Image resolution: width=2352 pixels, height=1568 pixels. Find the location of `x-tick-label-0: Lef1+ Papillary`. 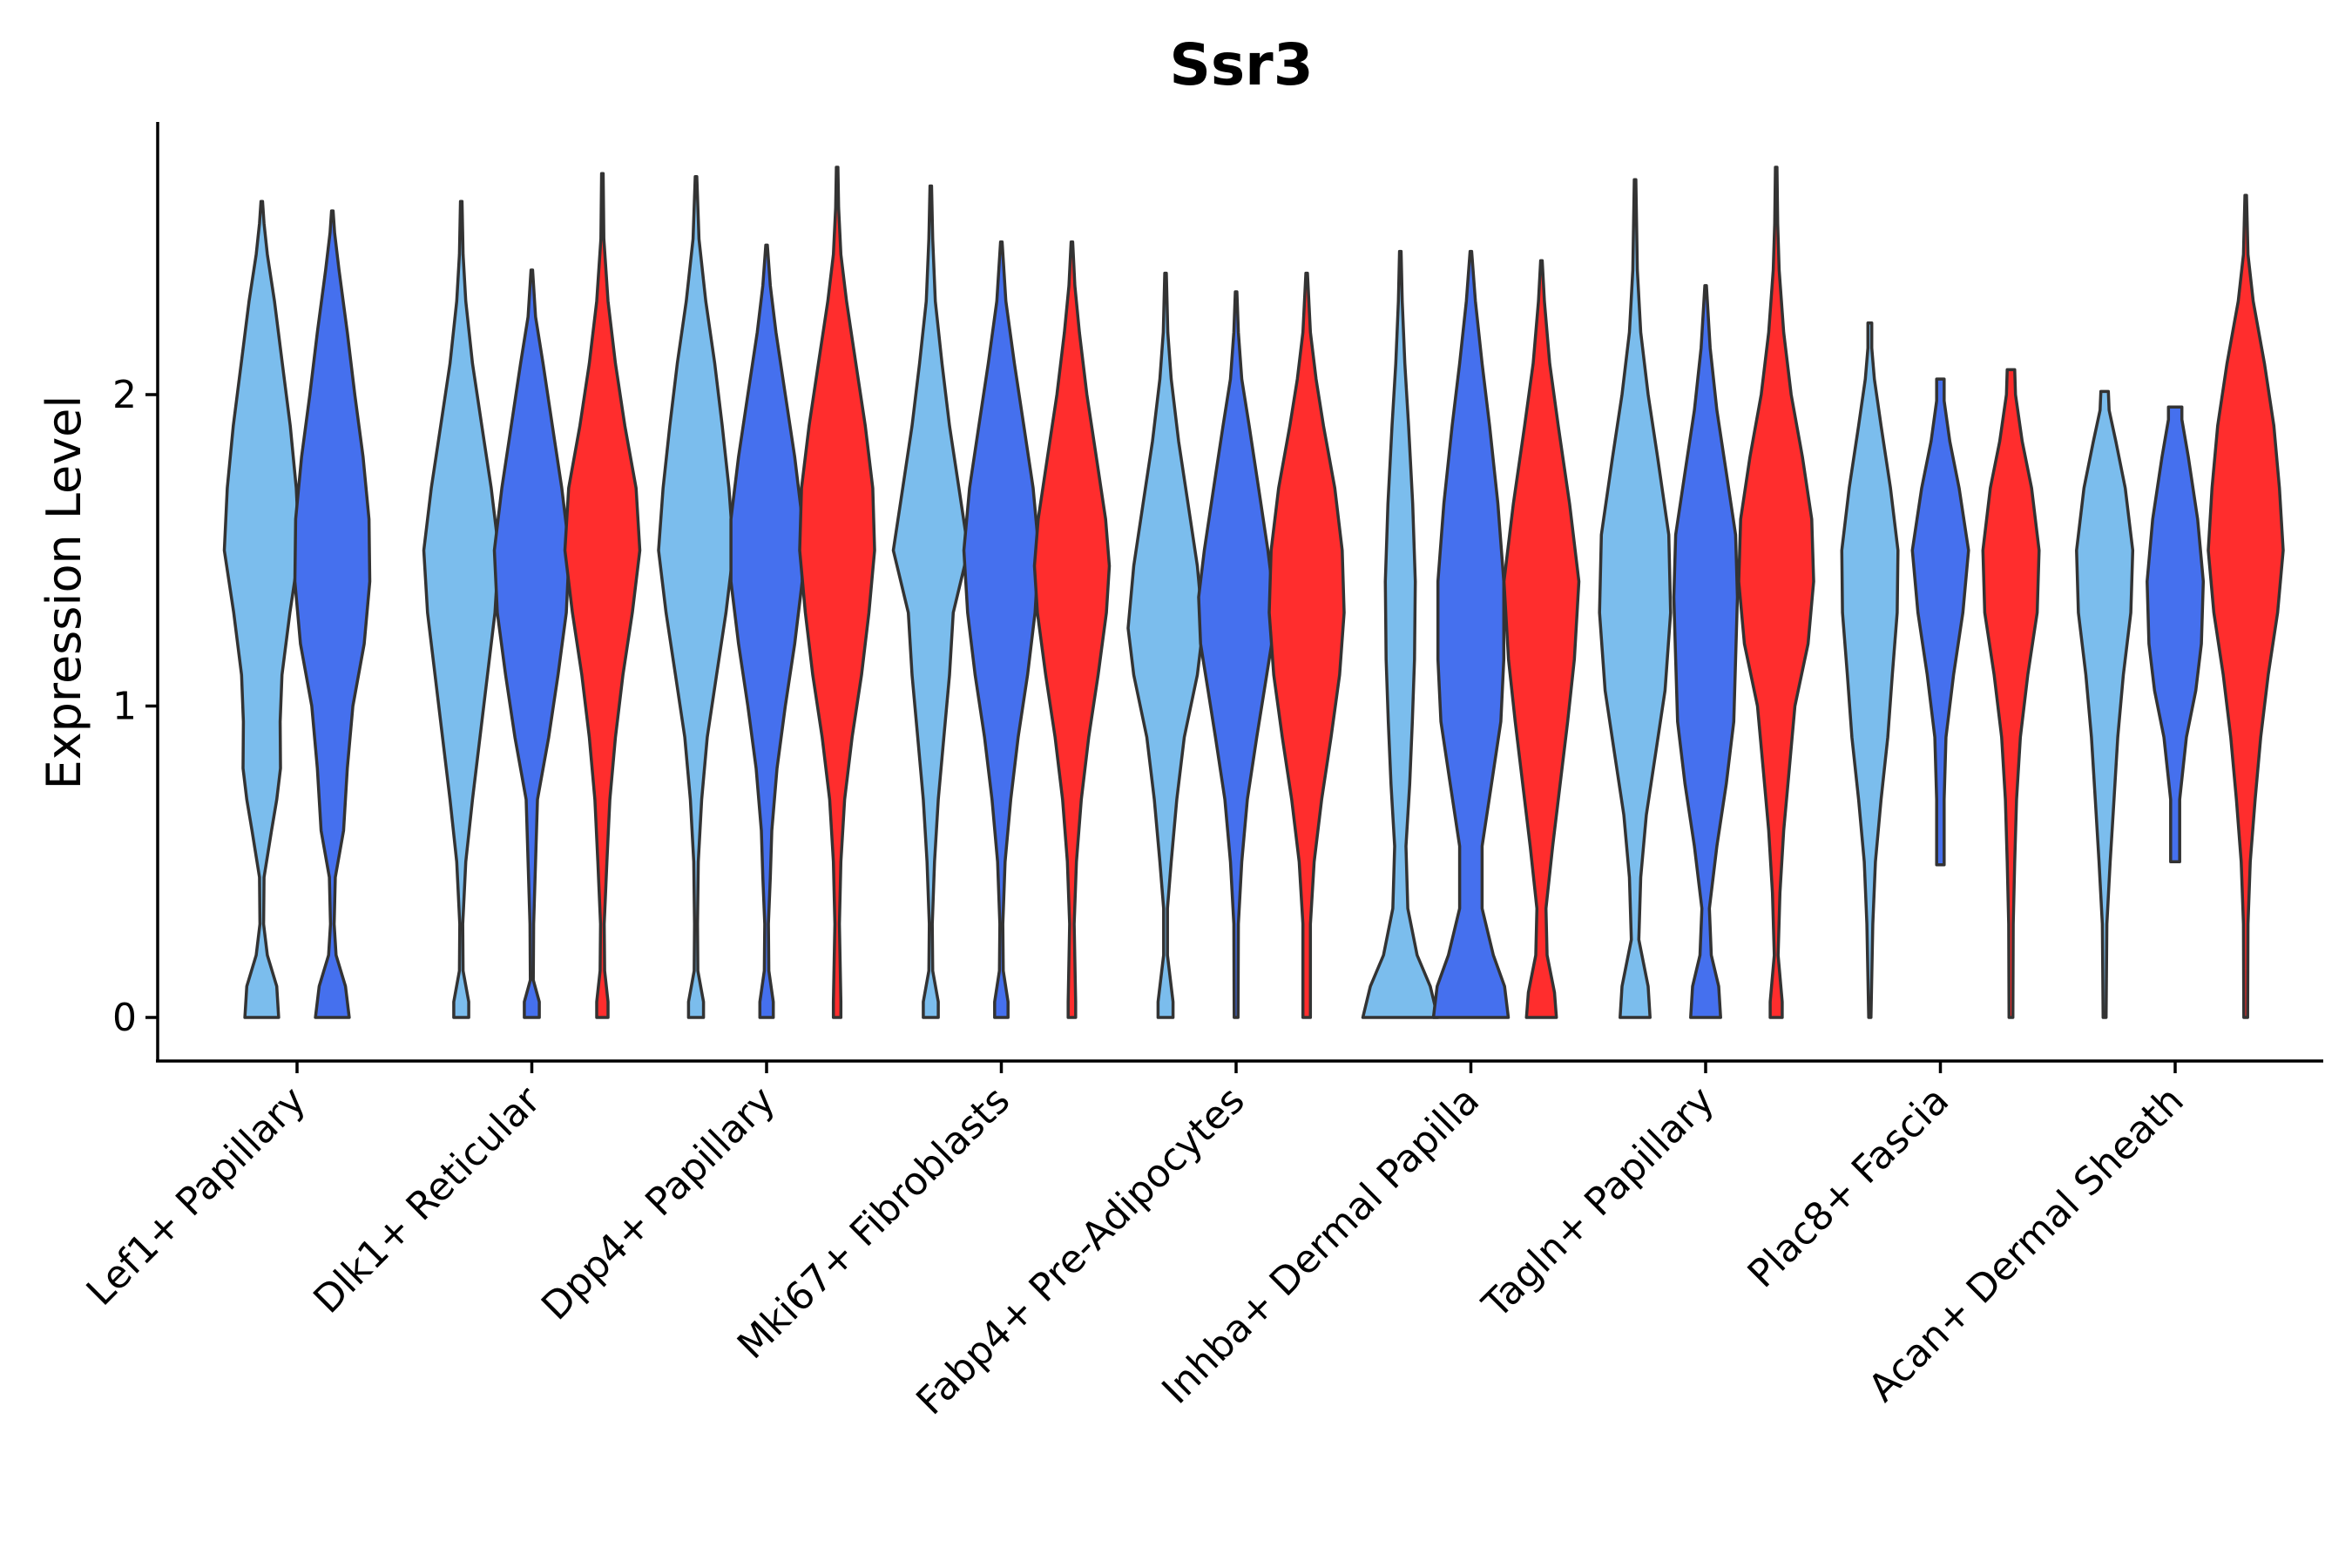

x-tick-label-0: Lef1+ Papillary is located at coordinates (196, 1196).